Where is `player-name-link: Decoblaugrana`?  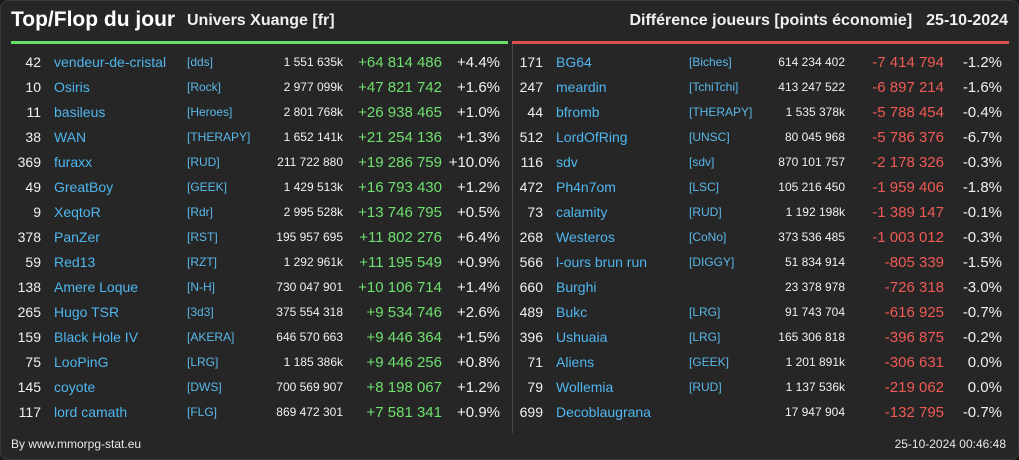
player-name-link: Decoblaugrana is located at coordinates (603, 412).